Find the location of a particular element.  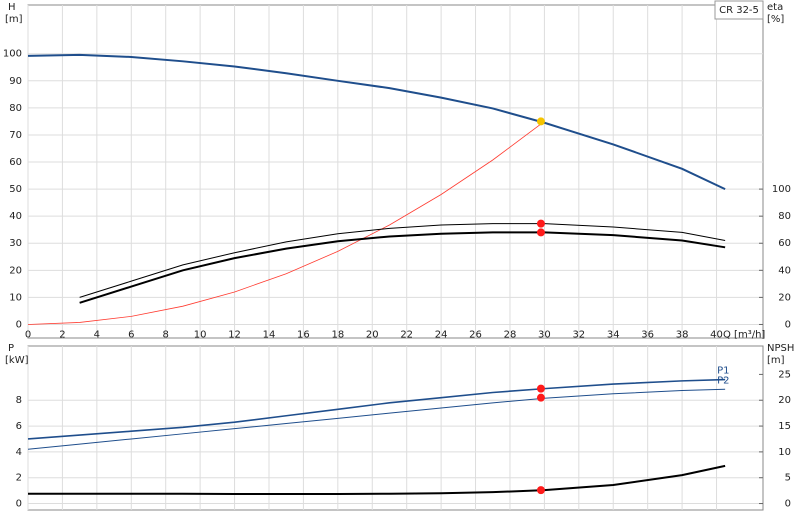

x-tick-label: 8 is located at coordinates (166, 334).